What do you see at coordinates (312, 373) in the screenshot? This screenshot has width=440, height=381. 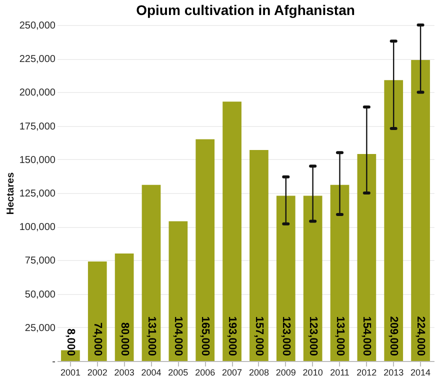 I see `x-tick-label: 2010` at bounding box center [312, 373].